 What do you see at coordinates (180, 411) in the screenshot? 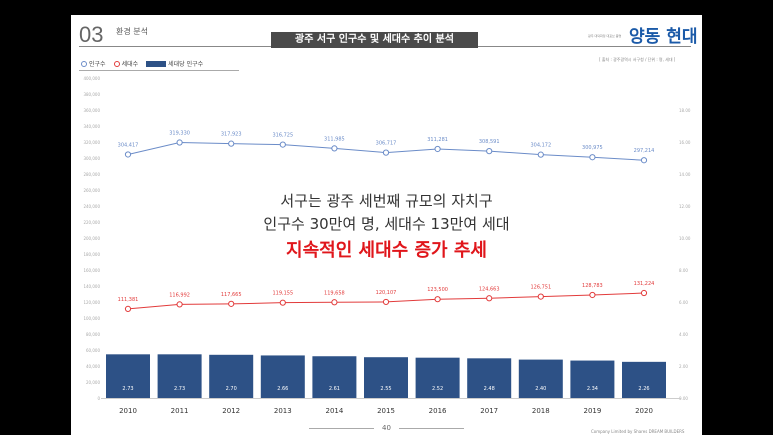
I see `x-tick-label: 2011` at bounding box center [180, 411].